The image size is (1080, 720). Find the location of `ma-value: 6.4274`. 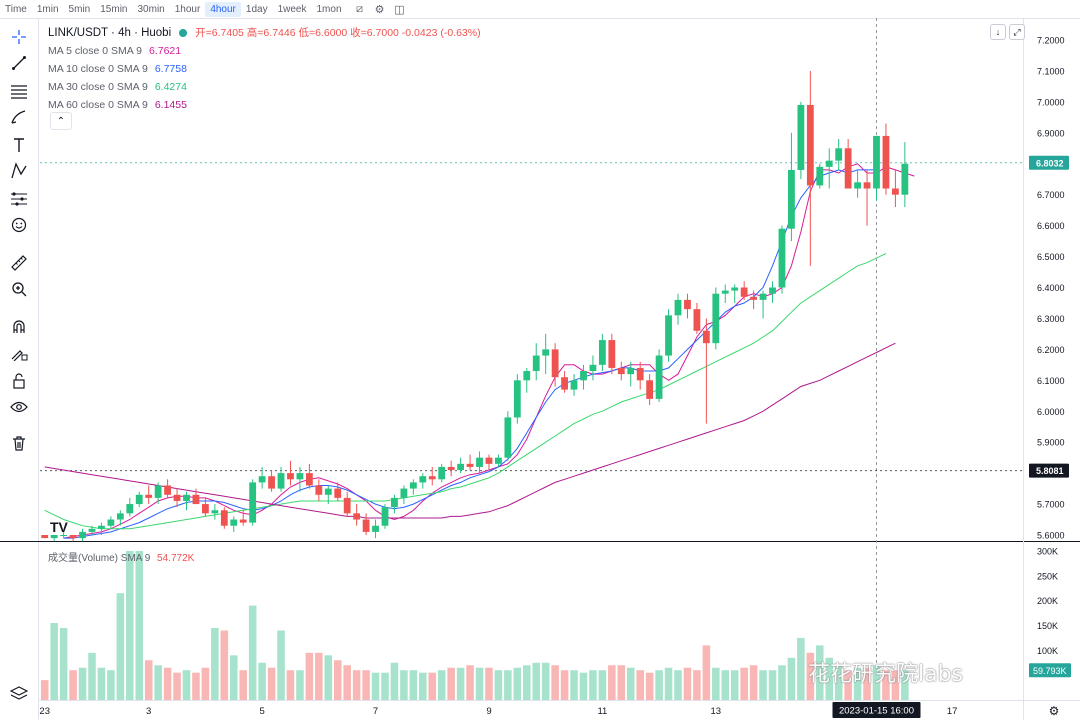

ma-value: 6.4274 is located at coordinates (170, 87).